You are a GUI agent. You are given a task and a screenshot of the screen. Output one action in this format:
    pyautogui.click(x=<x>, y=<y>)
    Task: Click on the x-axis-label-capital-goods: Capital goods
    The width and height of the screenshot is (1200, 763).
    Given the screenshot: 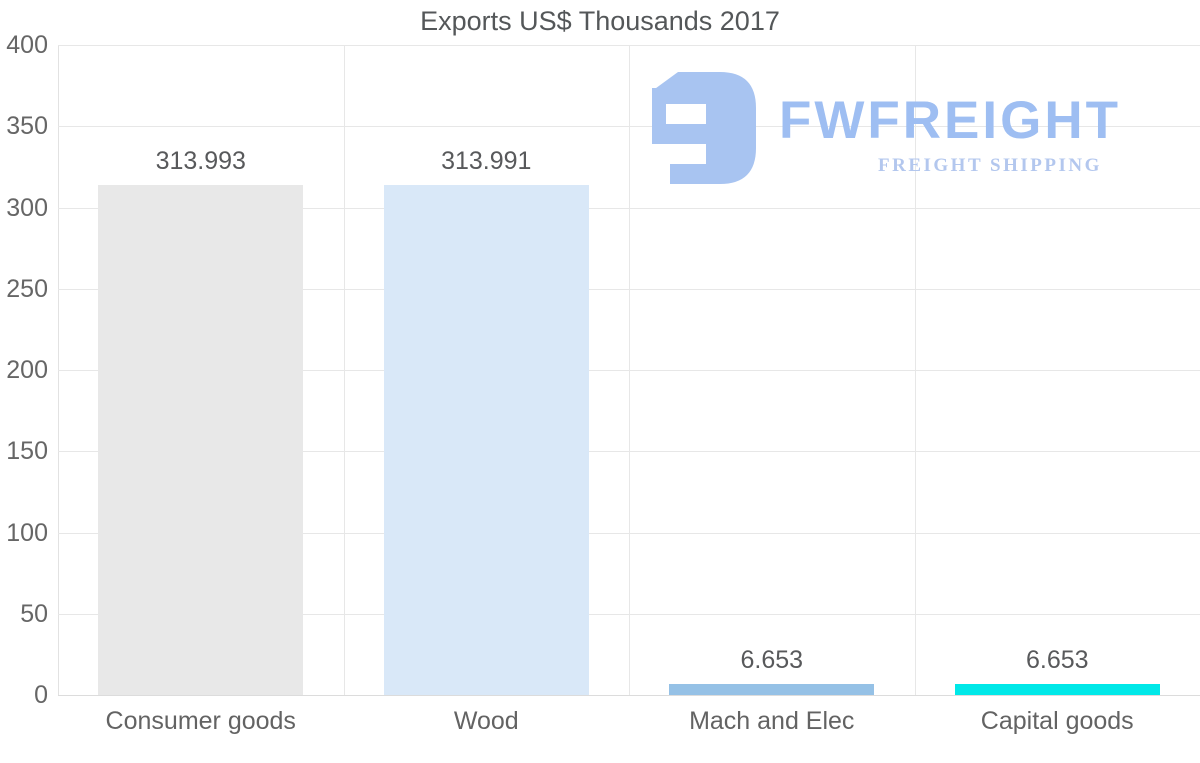 What is the action you would take?
    pyautogui.click(x=1057, y=721)
    